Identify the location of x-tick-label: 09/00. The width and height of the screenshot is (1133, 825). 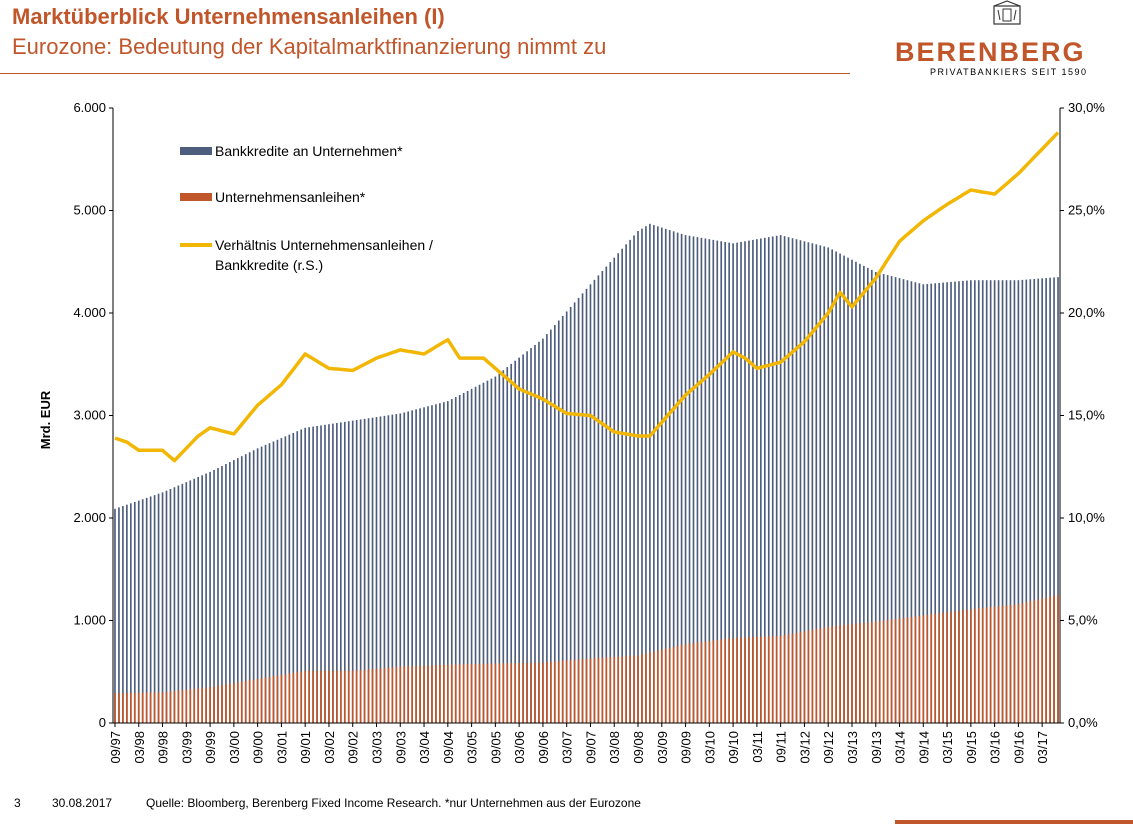
(258, 747).